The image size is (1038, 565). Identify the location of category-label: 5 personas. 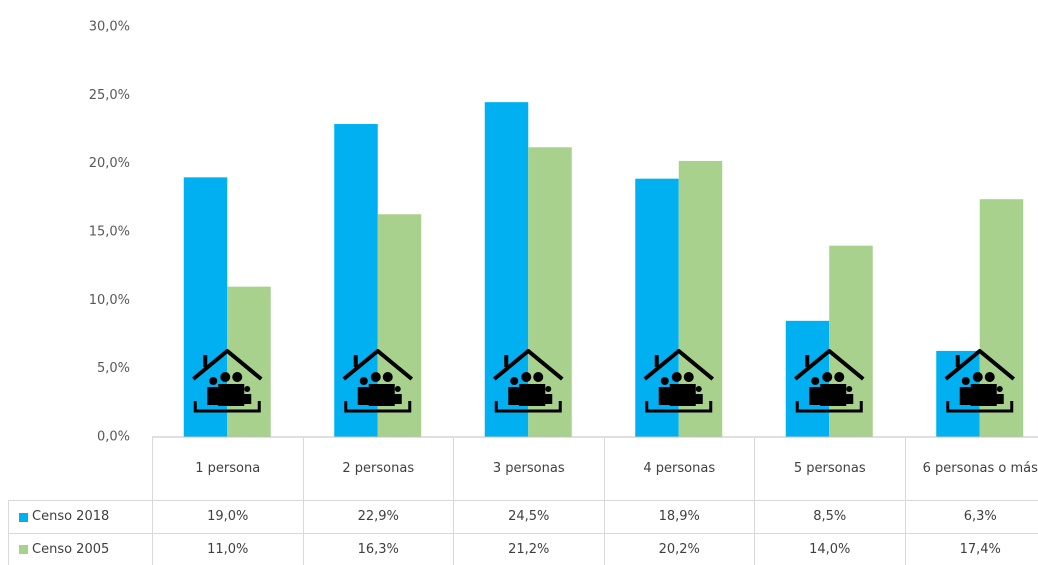
(829, 468).